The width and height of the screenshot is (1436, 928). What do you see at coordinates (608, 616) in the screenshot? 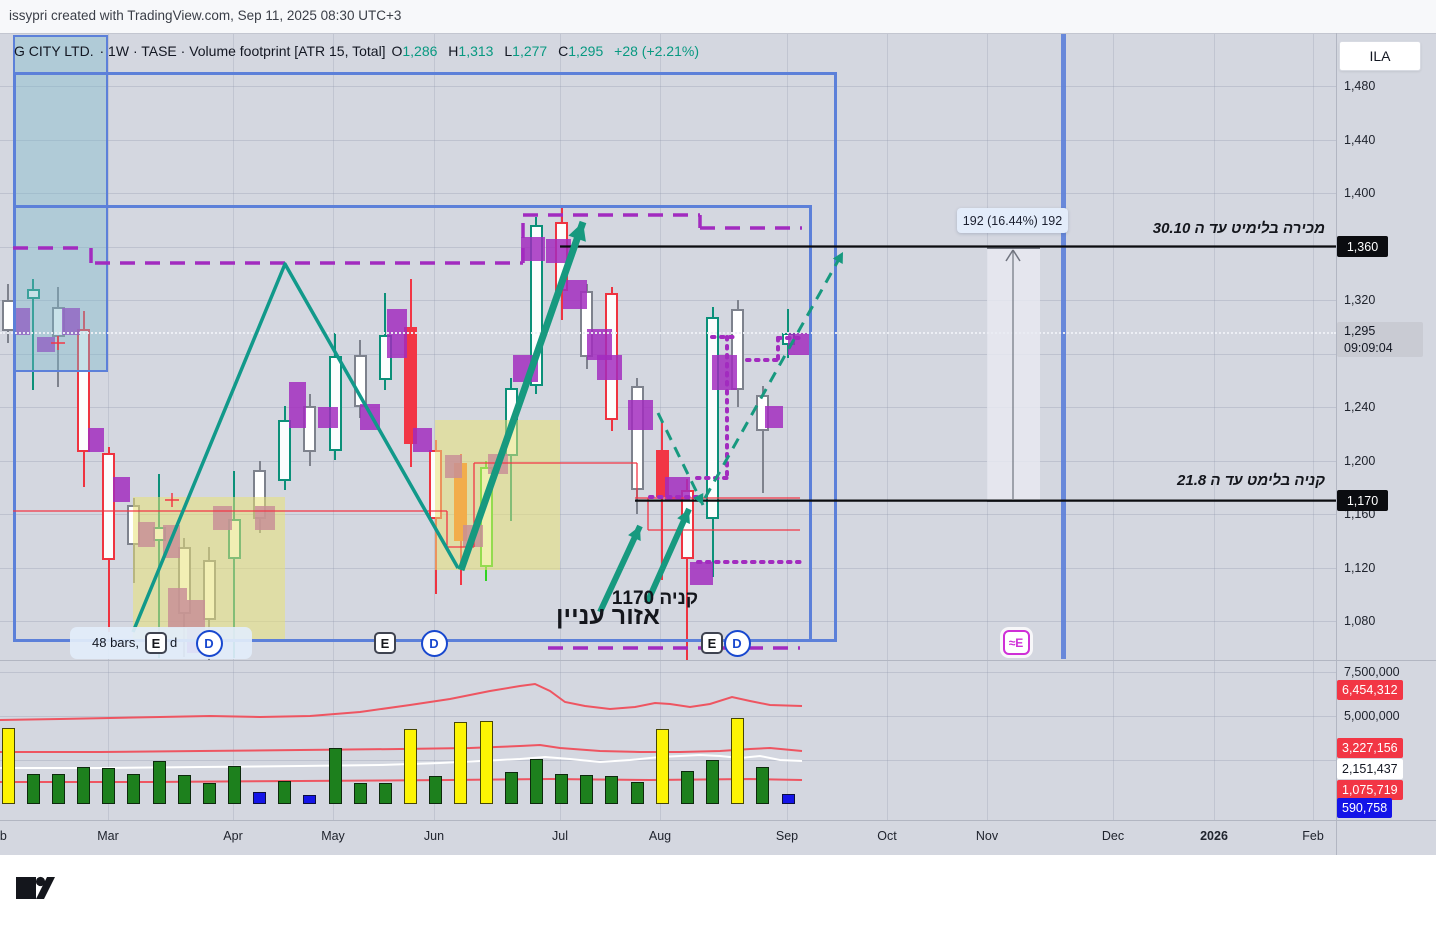
I see `interest-zone-annotation: אזור עניין` at bounding box center [608, 616].